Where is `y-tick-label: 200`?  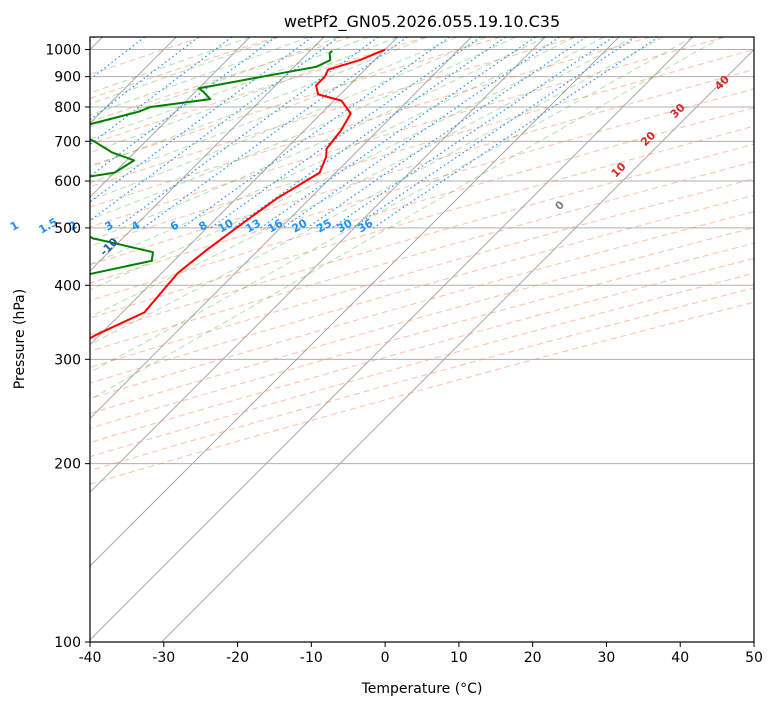 y-tick-label: 200 is located at coordinates (67, 465).